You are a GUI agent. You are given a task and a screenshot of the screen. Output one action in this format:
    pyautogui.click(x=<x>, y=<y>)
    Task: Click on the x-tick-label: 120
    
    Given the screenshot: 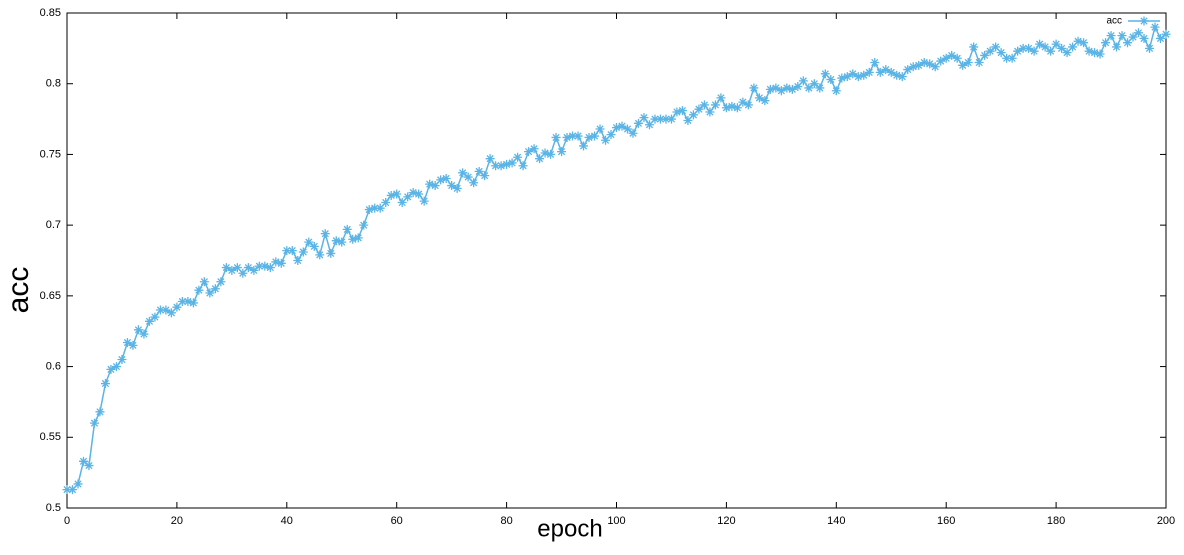 What is the action you would take?
    pyautogui.click(x=726, y=521)
    